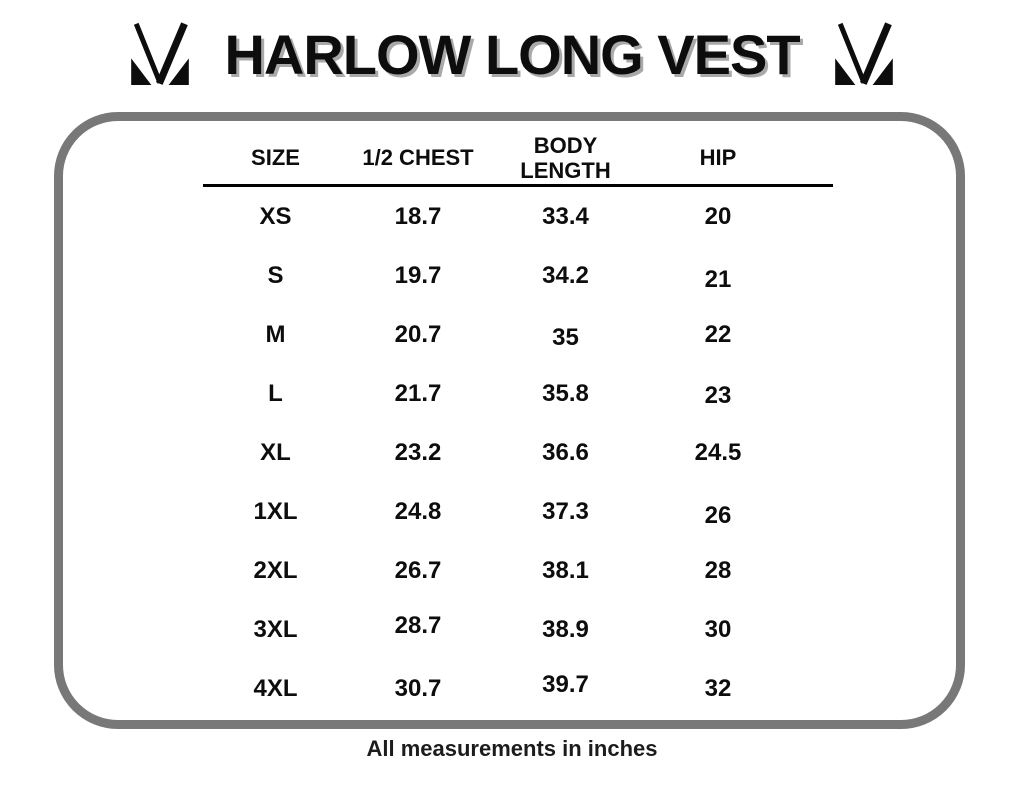 The image size is (1024, 791). What do you see at coordinates (418, 275) in the screenshot?
I see `half-chest-cell: 19.7` at bounding box center [418, 275].